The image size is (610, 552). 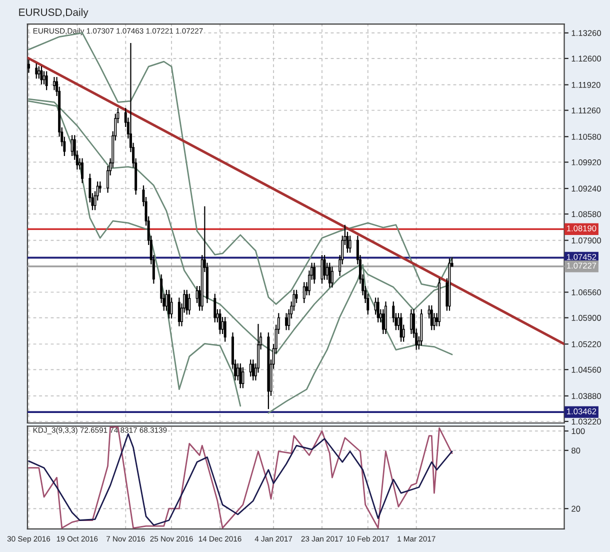 I want to click on y-tick-label: 1.07900, so click(x=586, y=241).